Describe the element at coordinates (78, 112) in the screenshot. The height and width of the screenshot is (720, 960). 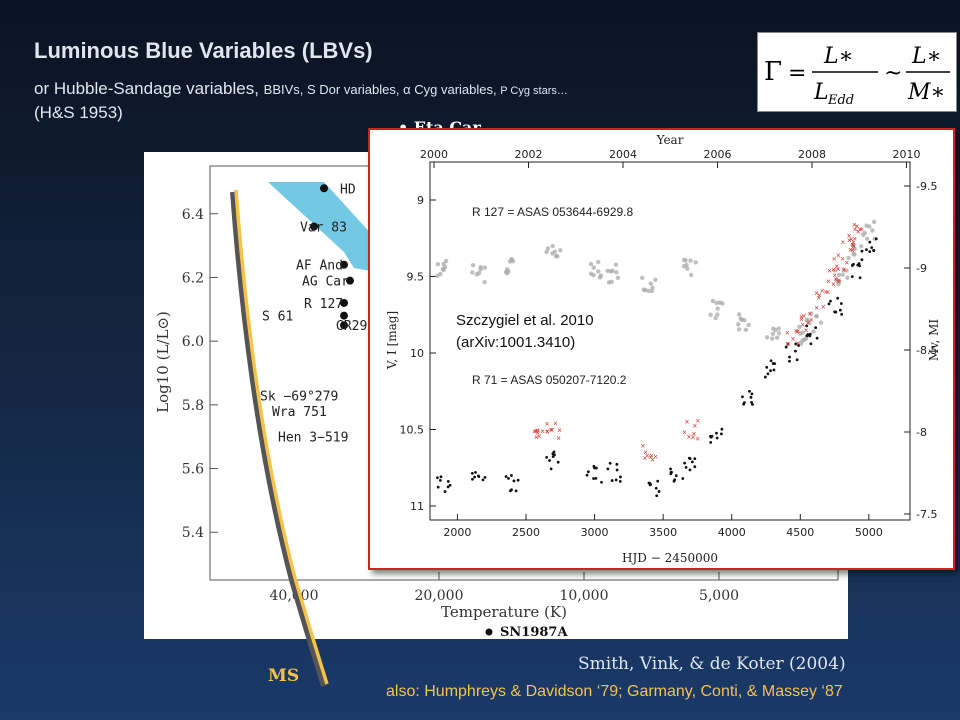
I see `subtitle-line-2: (H&S 1953)` at that location.